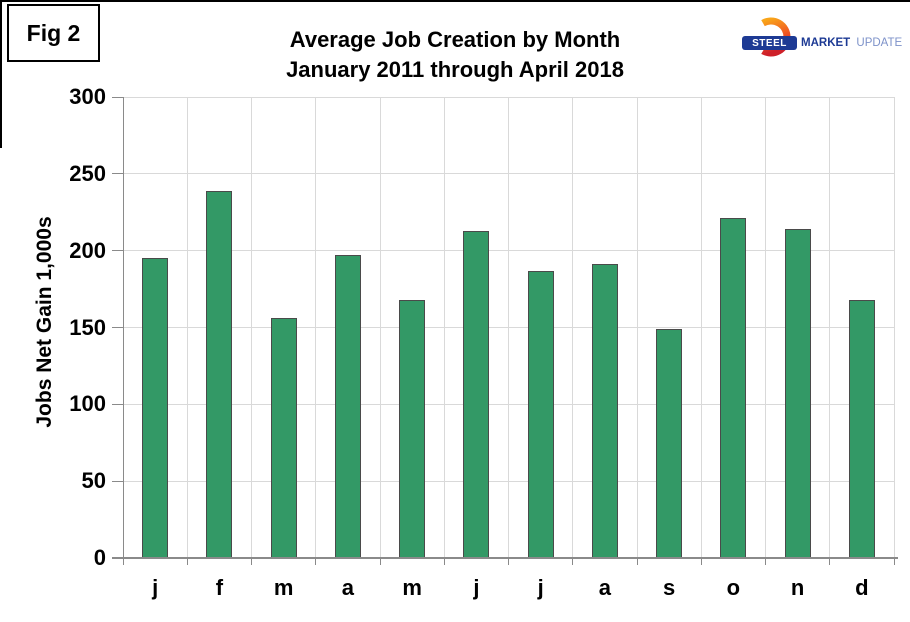 The width and height of the screenshot is (910, 622). What do you see at coordinates (505, 558) in the screenshot?
I see `x-axis-line` at bounding box center [505, 558].